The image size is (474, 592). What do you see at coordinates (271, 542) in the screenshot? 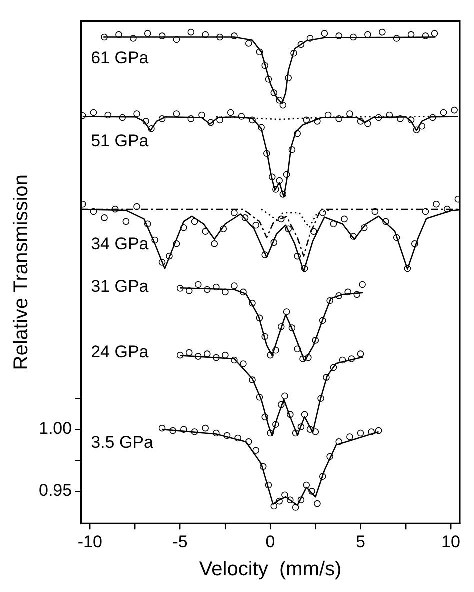
I see `x-tick-label: 0` at bounding box center [271, 542].